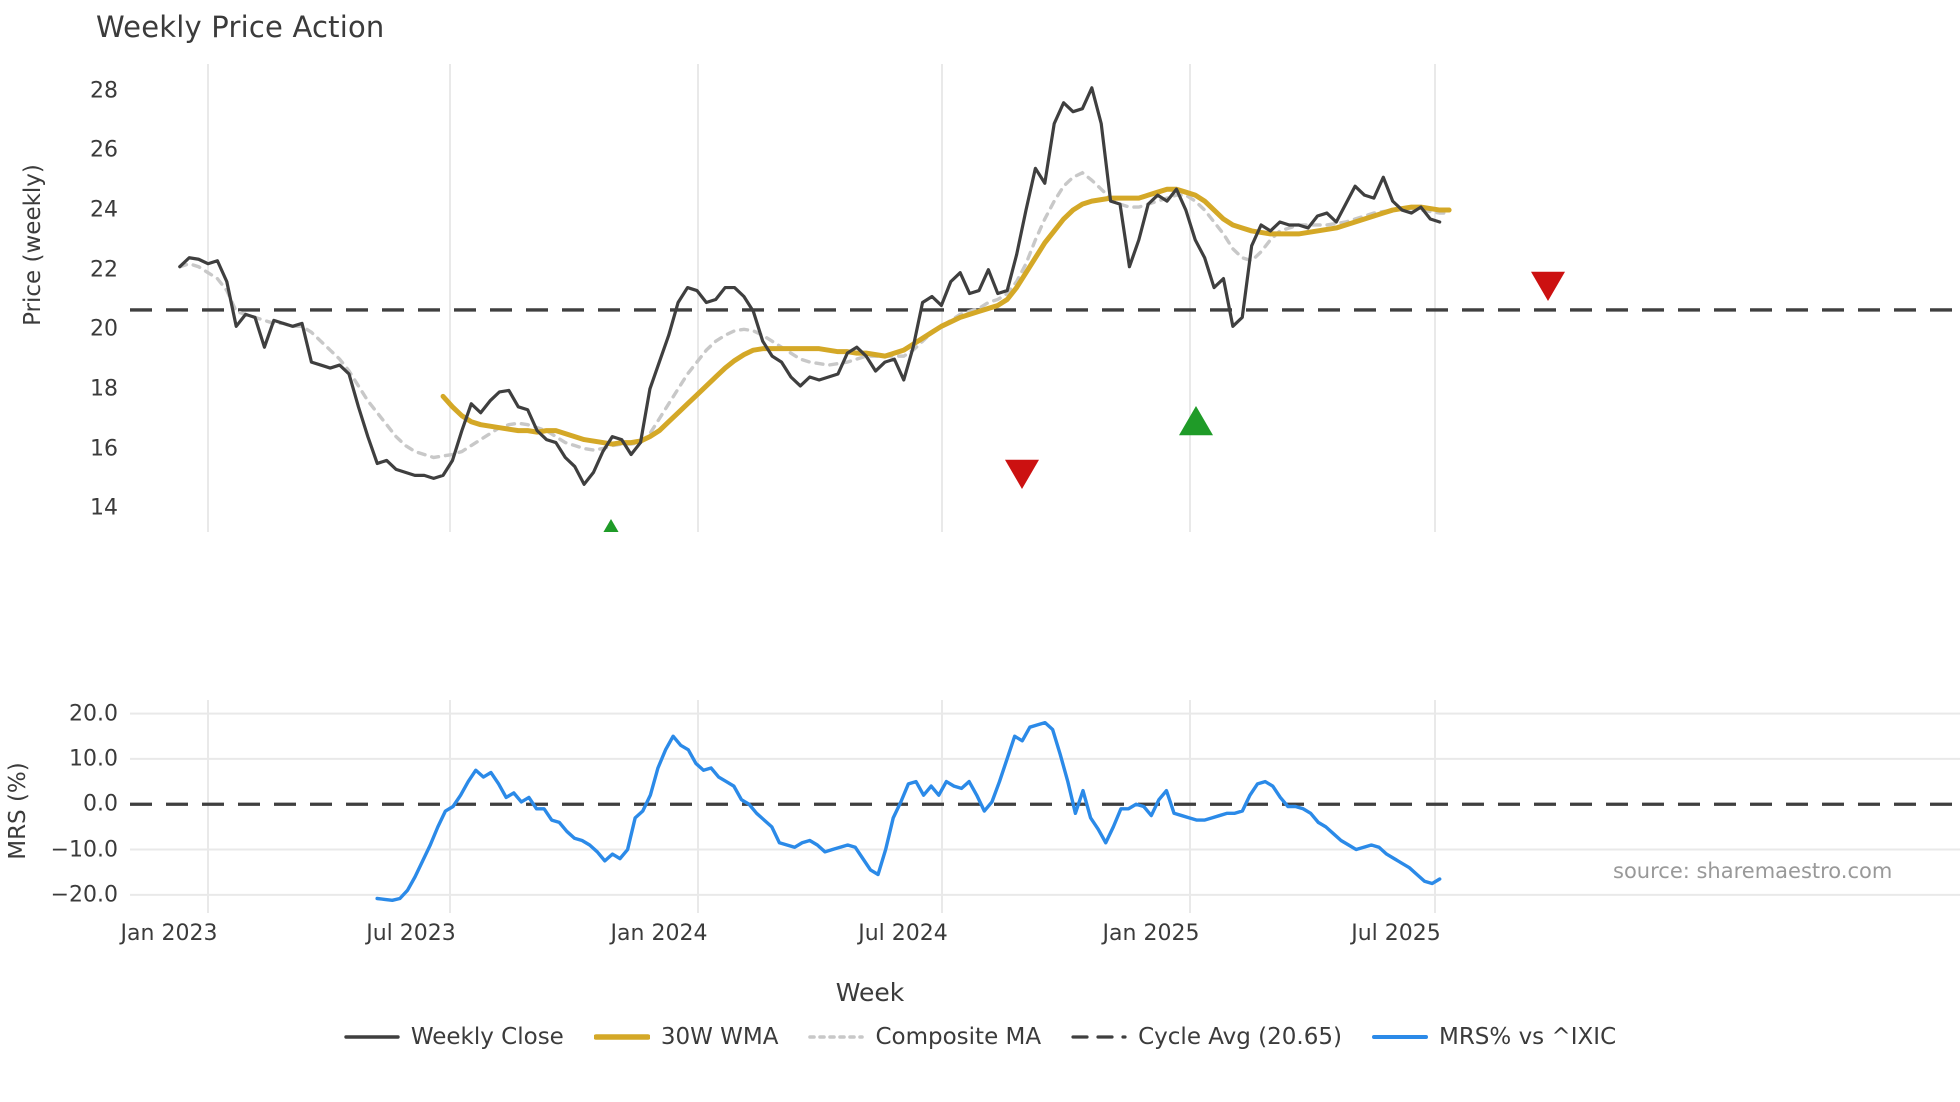 The width and height of the screenshot is (1960, 1102). What do you see at coordinates (946, 316) in the screenshot?
I see `series-30w-wma` at bounding box center [946, 316].